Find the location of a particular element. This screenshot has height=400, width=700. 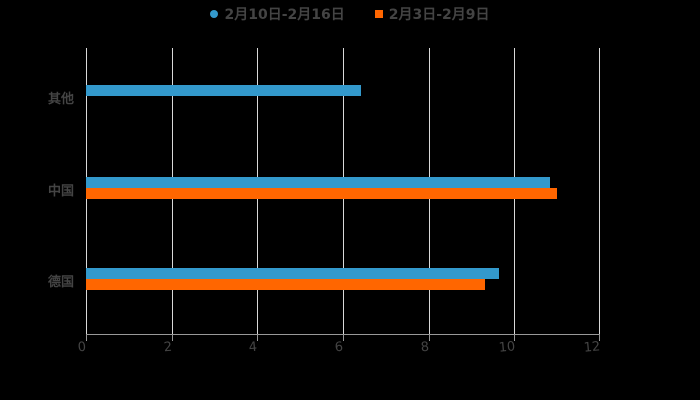

x-tick-label: 4 is located at coordinates (253, 347).